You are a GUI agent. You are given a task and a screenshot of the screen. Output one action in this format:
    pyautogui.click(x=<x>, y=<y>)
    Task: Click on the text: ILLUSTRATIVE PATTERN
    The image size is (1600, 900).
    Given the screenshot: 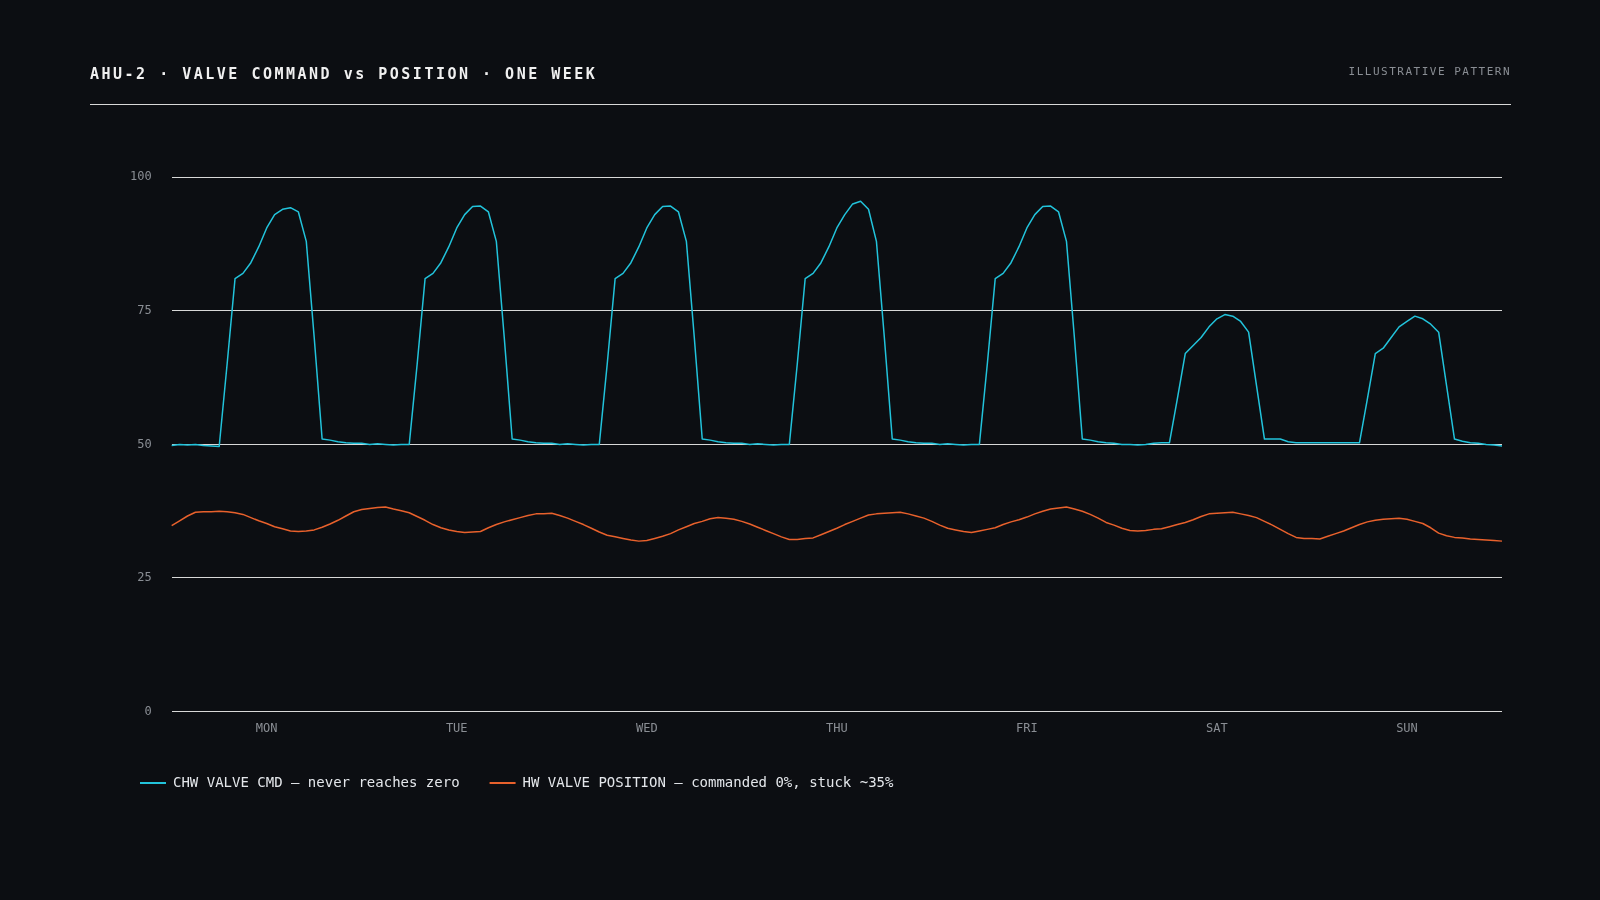 What is the action you would take?
    pyautogui.click(x=1429, y=71)
    